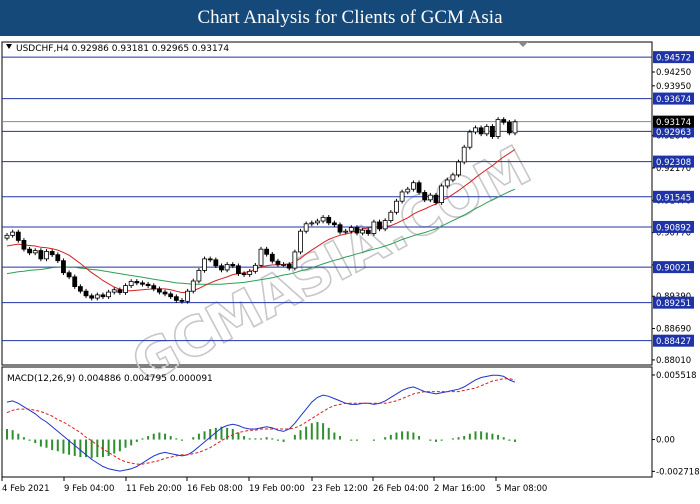 This screenshot has width=700, height=504. Describe the element at coordinates (401, 489) in the screenshot. I see `x-tick-label: 26 Feb 04:00` at that location.